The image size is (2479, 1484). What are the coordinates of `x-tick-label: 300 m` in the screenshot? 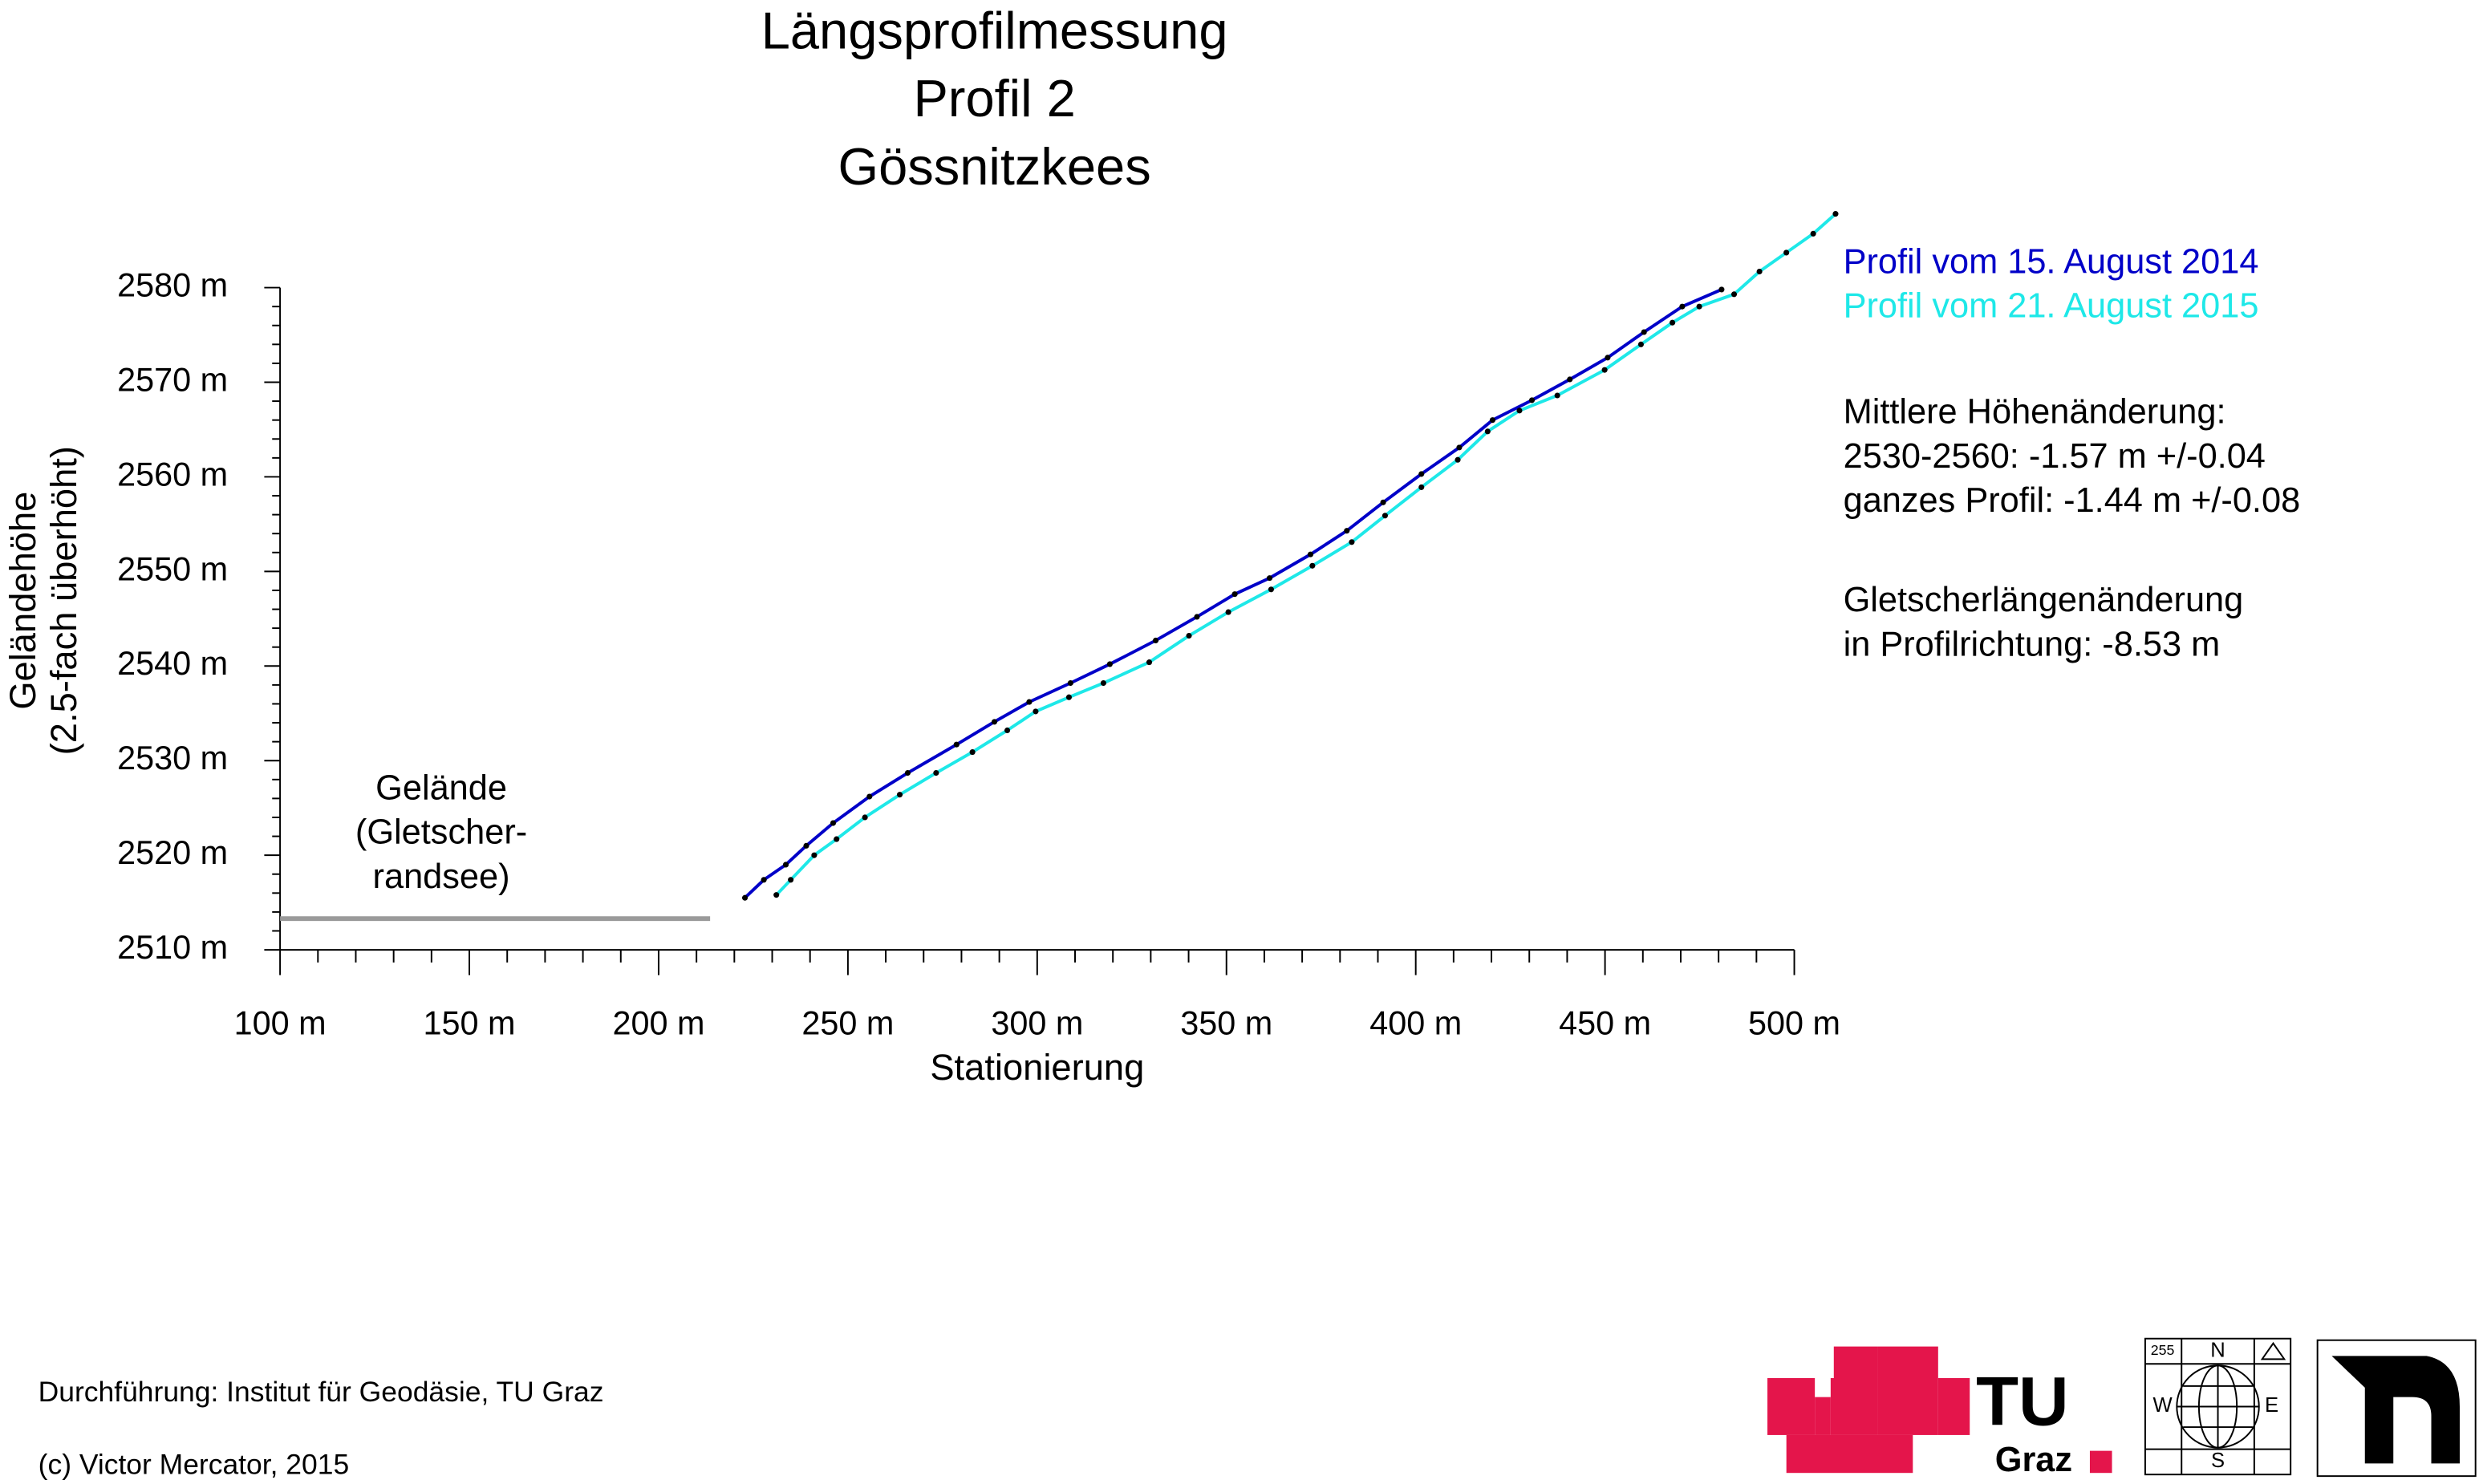 It's located at (1037, 1024).